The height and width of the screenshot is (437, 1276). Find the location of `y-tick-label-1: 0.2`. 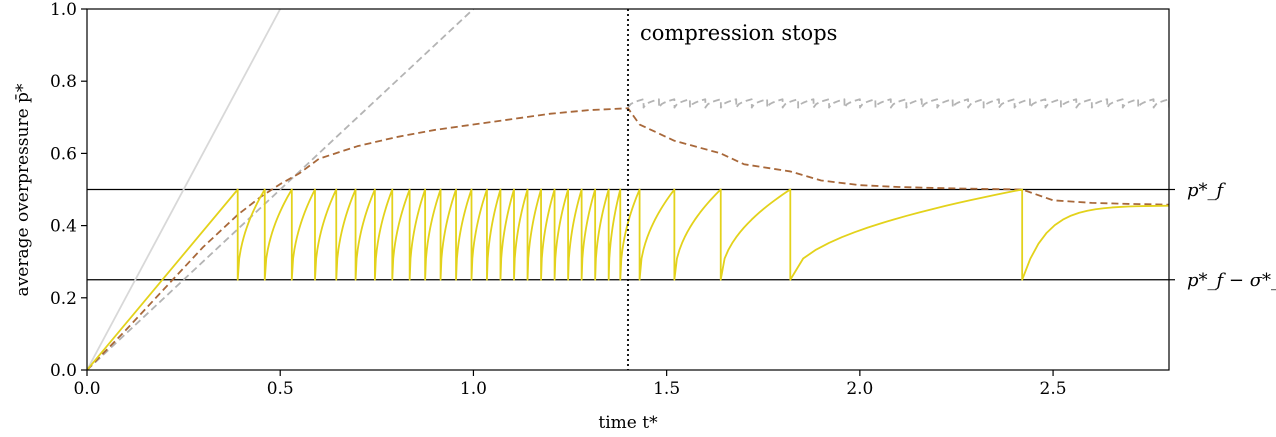

y-tick-label-1: 0.2 is located at coordinates (63, 299).